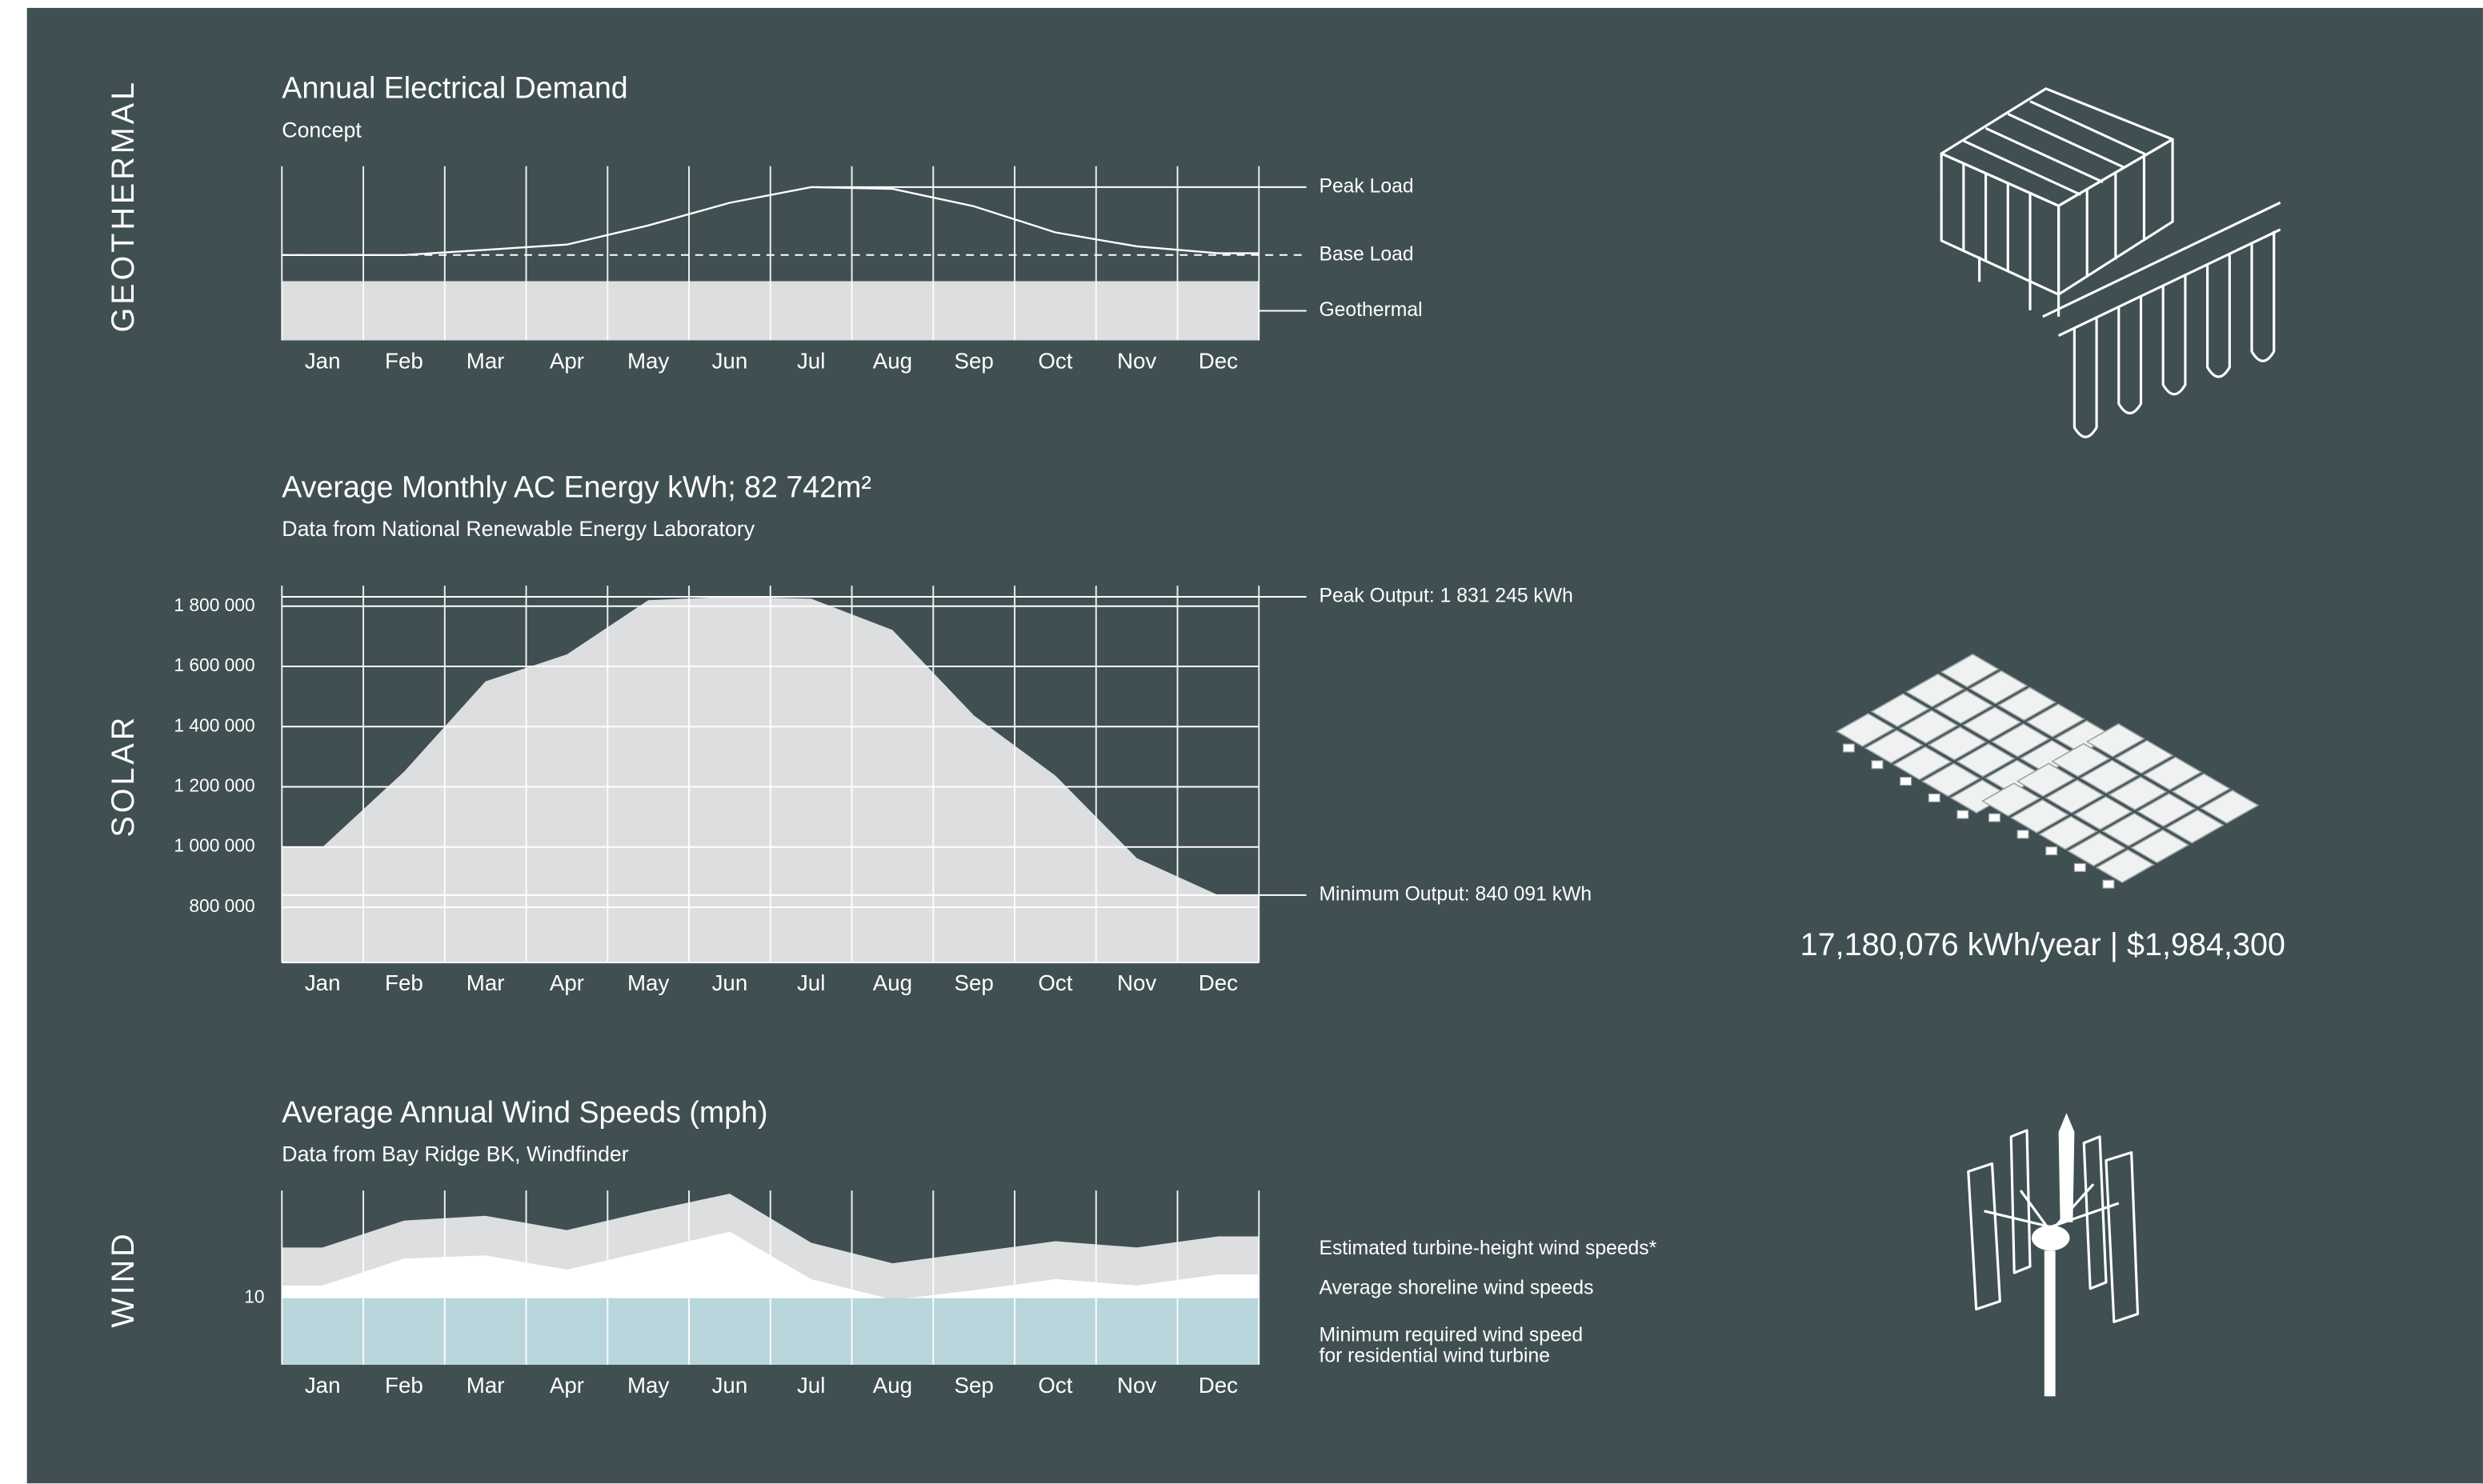 This screenshot has height=1484, width=2483. I want to click on peak-load-line, so click(771, 221).